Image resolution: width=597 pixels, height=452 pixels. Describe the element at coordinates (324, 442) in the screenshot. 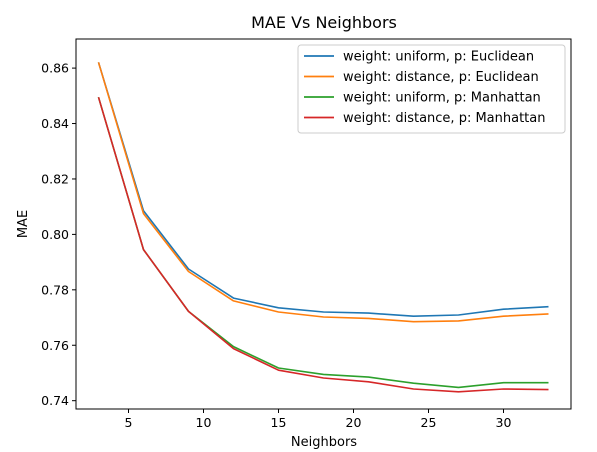

I see `x-axis-label: Neighbors` at that location.